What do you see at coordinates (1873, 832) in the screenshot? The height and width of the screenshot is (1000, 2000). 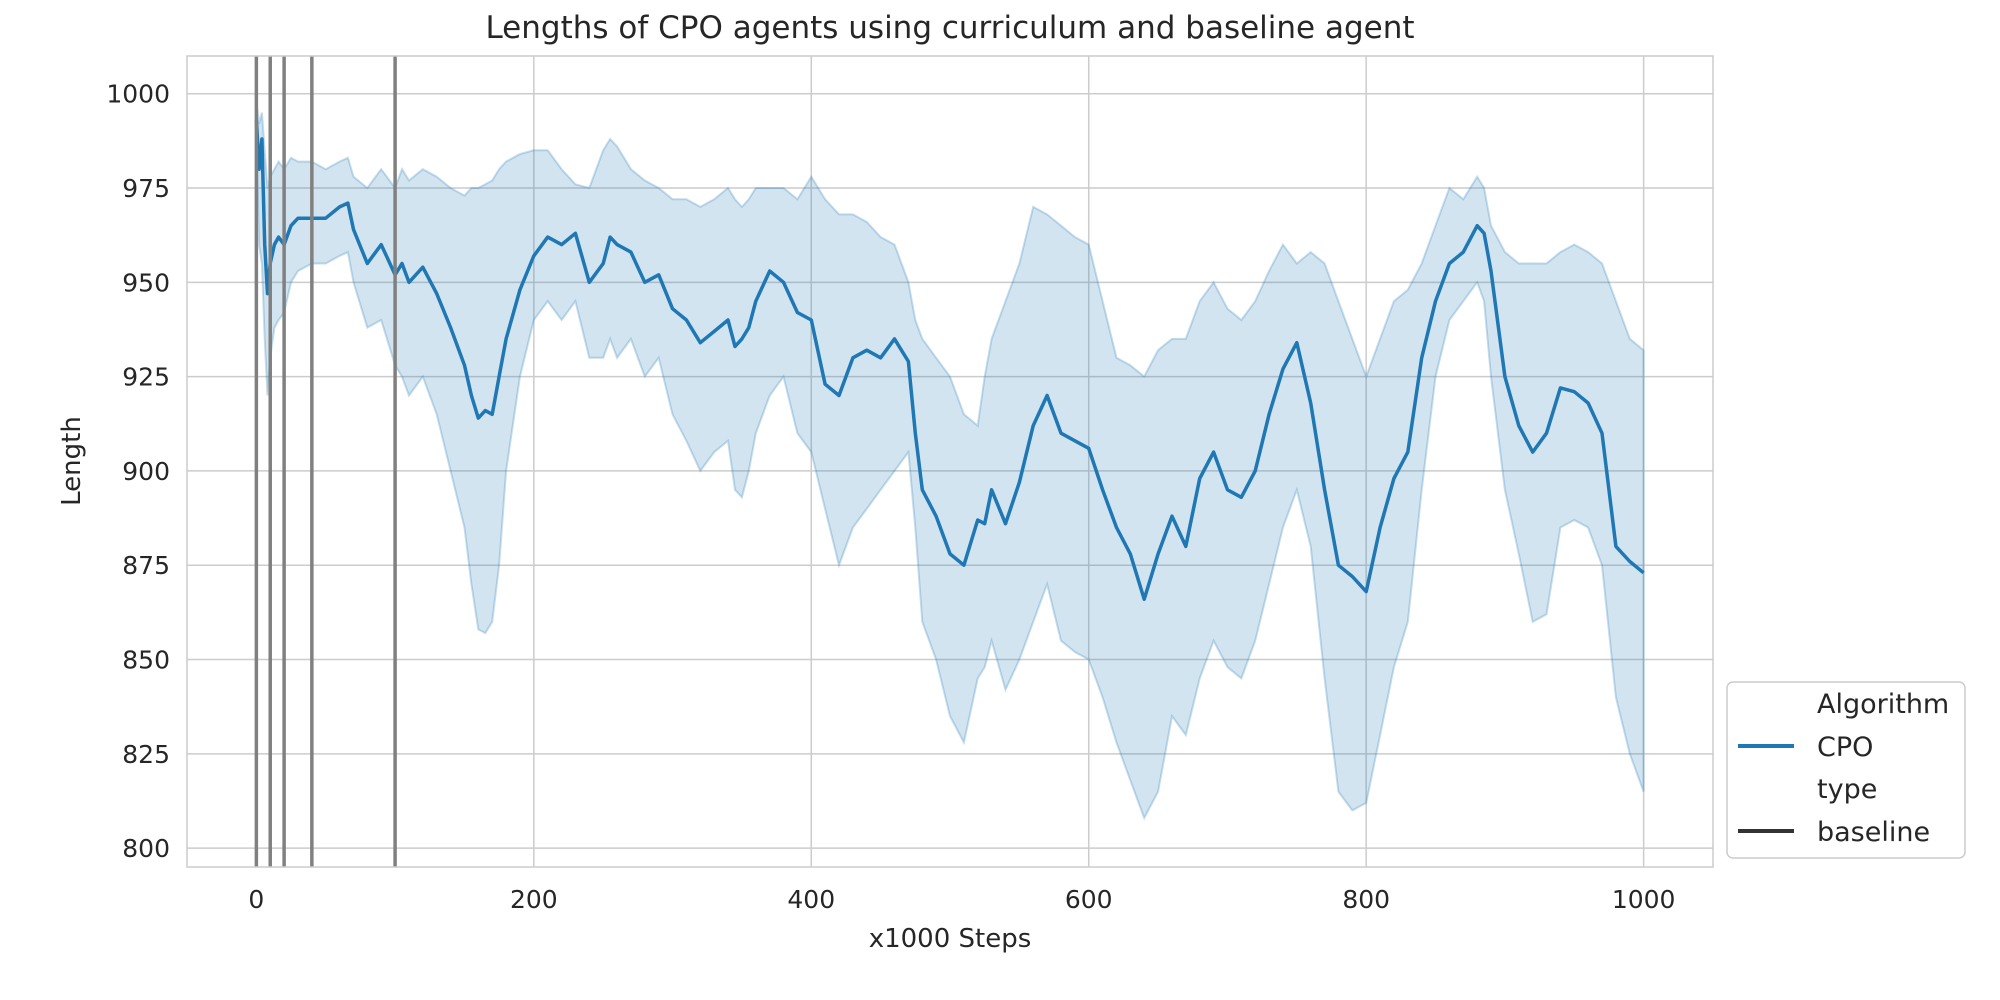 I see `legend-label-baseline: baseline` at bounding box center [1873, 832].